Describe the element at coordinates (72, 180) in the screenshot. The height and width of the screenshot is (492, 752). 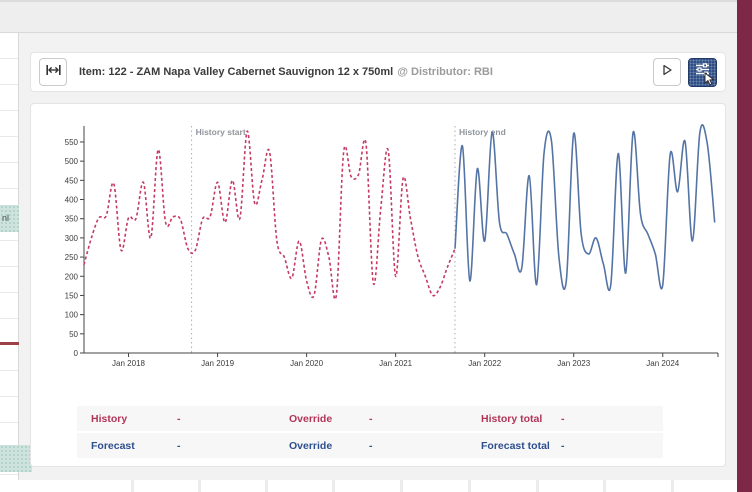
I see `y-tick-label: 450` at that location.